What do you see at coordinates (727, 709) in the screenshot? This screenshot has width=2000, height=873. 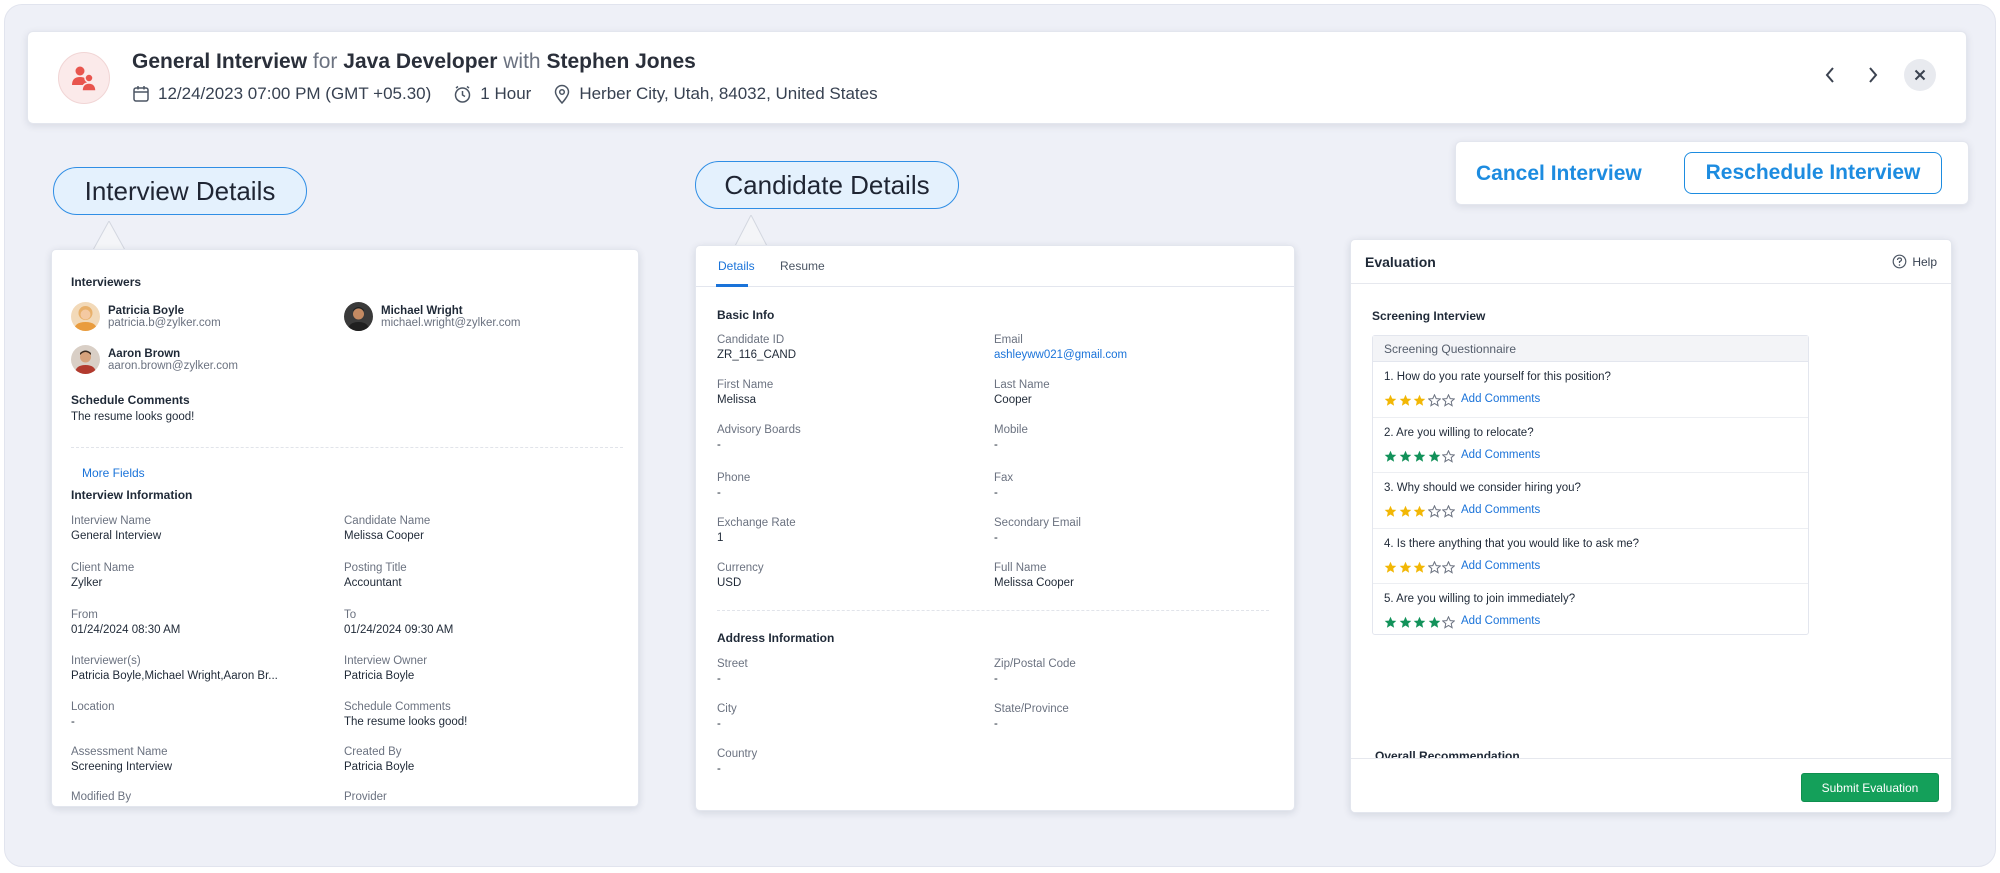 I see `field-label: City` at bounding box center [727, 709].